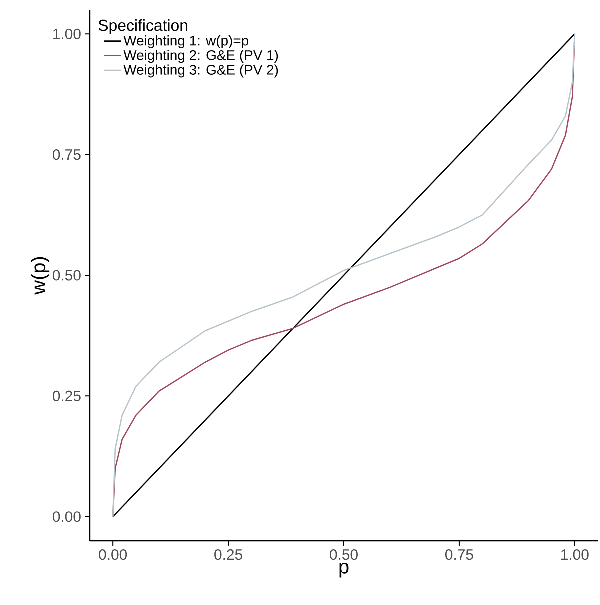 The image size is (600, 605). Describe the element at coordinates (66, 155) in the screenshot. I see `y-tick-label: 0.75` at that location.